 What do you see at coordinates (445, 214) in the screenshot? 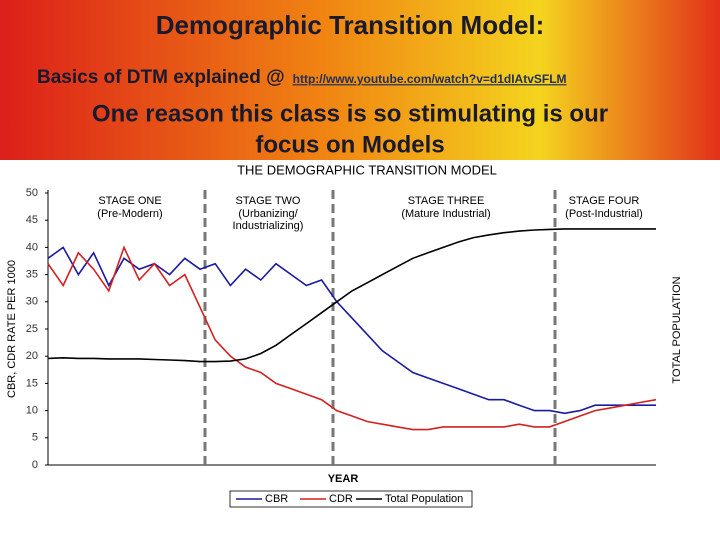
I see `stage-note: (Mature Industrial)` at bounding box center [445, 214].